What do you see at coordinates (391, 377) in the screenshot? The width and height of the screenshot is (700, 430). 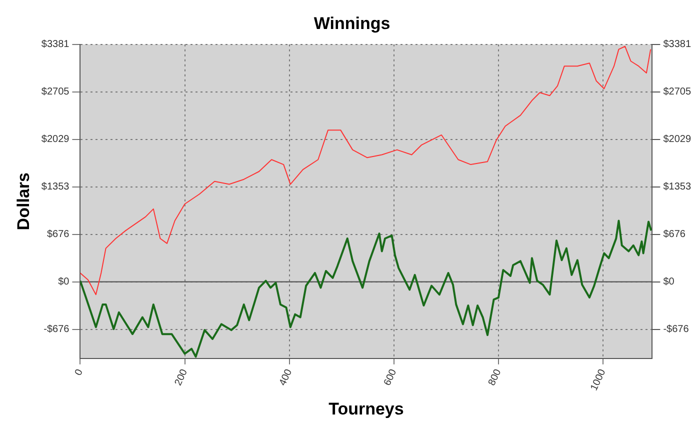 I see `x-tick-label: 600` at bounding box center [391, 377].